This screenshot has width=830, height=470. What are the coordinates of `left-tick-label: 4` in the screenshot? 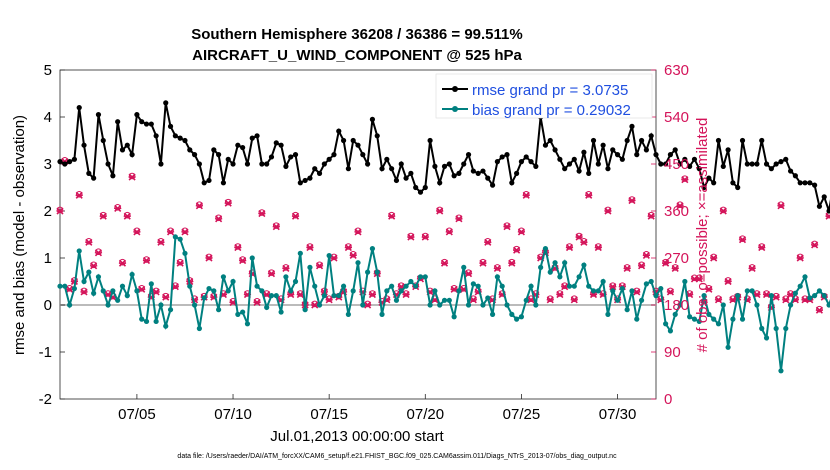 It's located at (48, 117).